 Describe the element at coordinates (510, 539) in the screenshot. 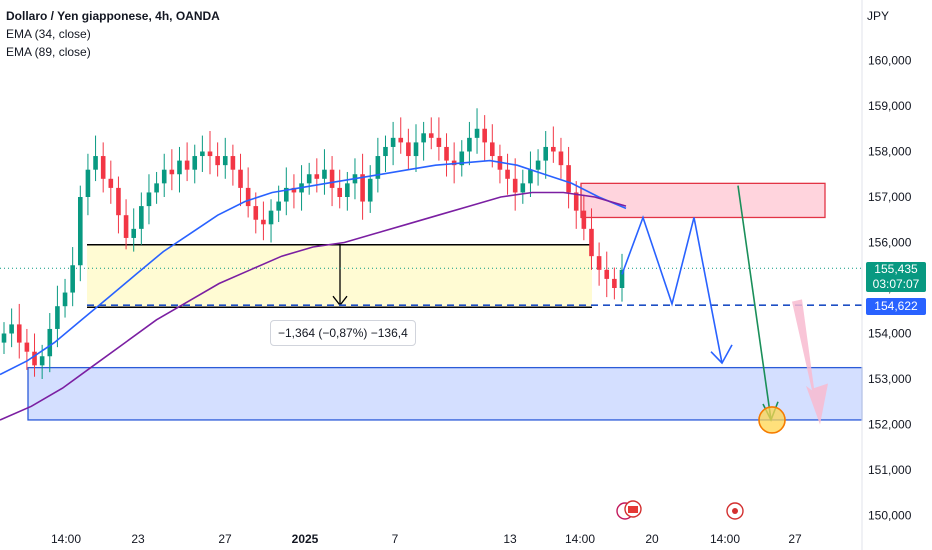

I see `time-tick-label: 13` at that location.